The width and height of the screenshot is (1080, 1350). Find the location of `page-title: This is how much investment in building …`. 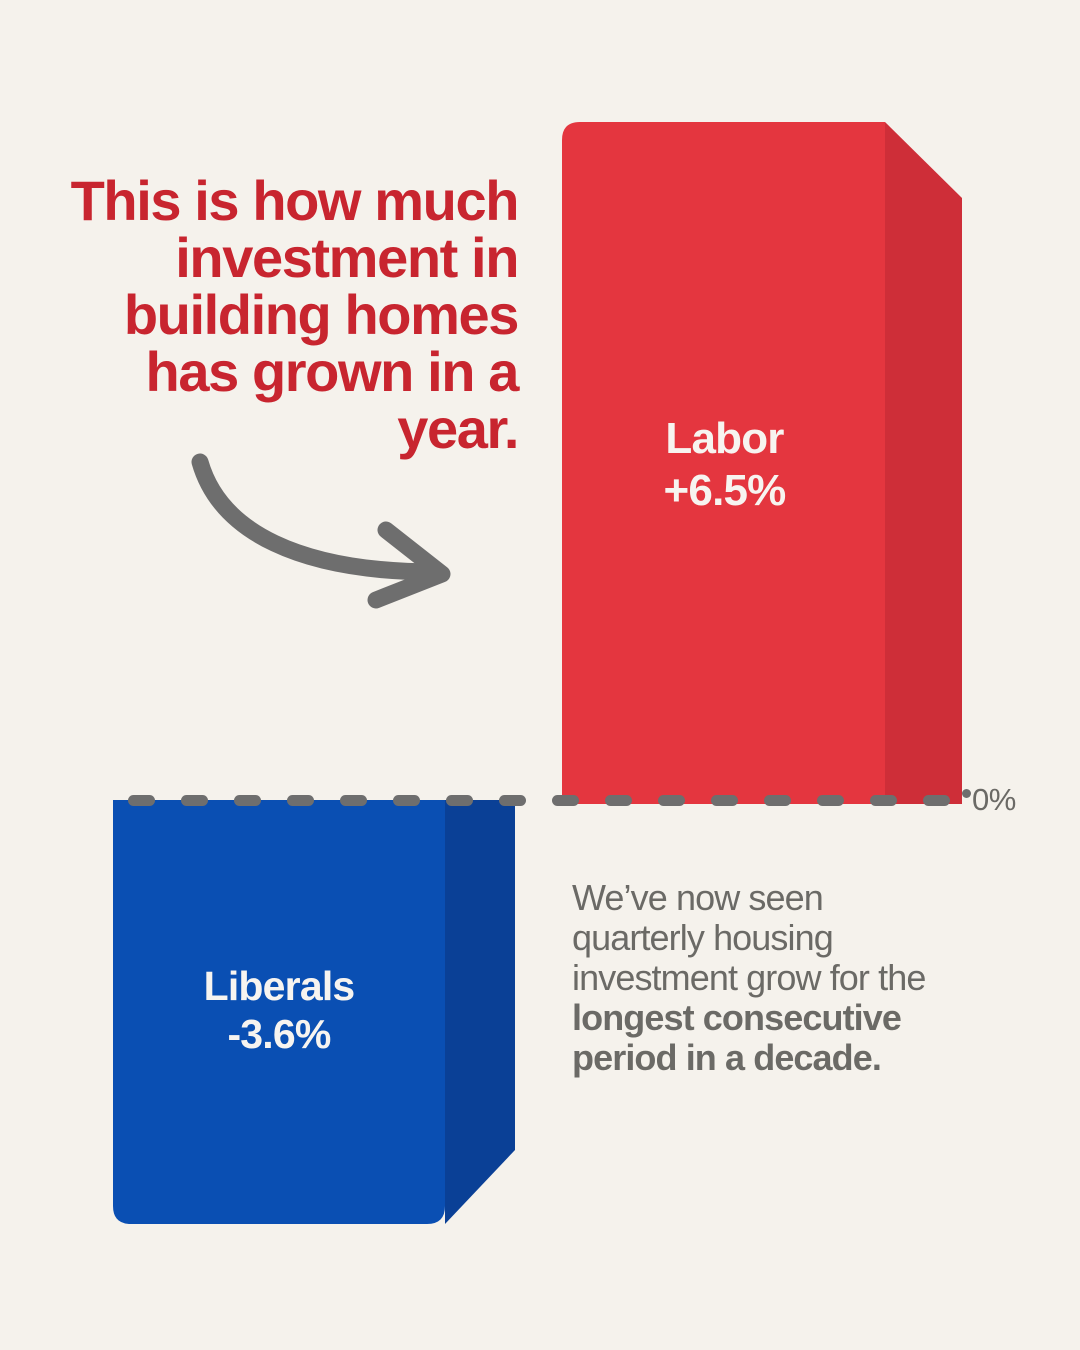

page-title: This is how much investment in building … is located at coordinates (295, 314).